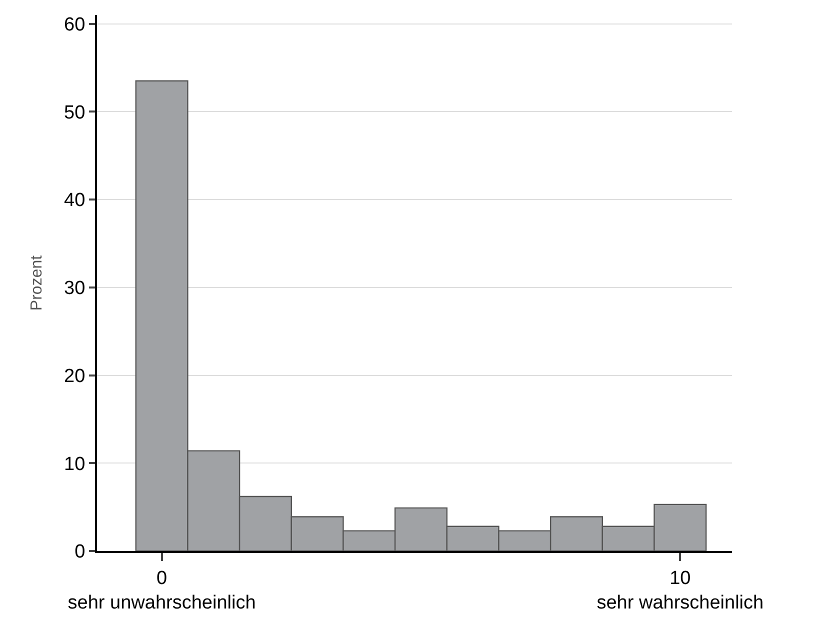 The width and height of the screenshot is (822, 626). What do you see at coordinates (75, 113) in the screenshot?
I see `y-tick-label: 50` at bounding box center [75, 113].